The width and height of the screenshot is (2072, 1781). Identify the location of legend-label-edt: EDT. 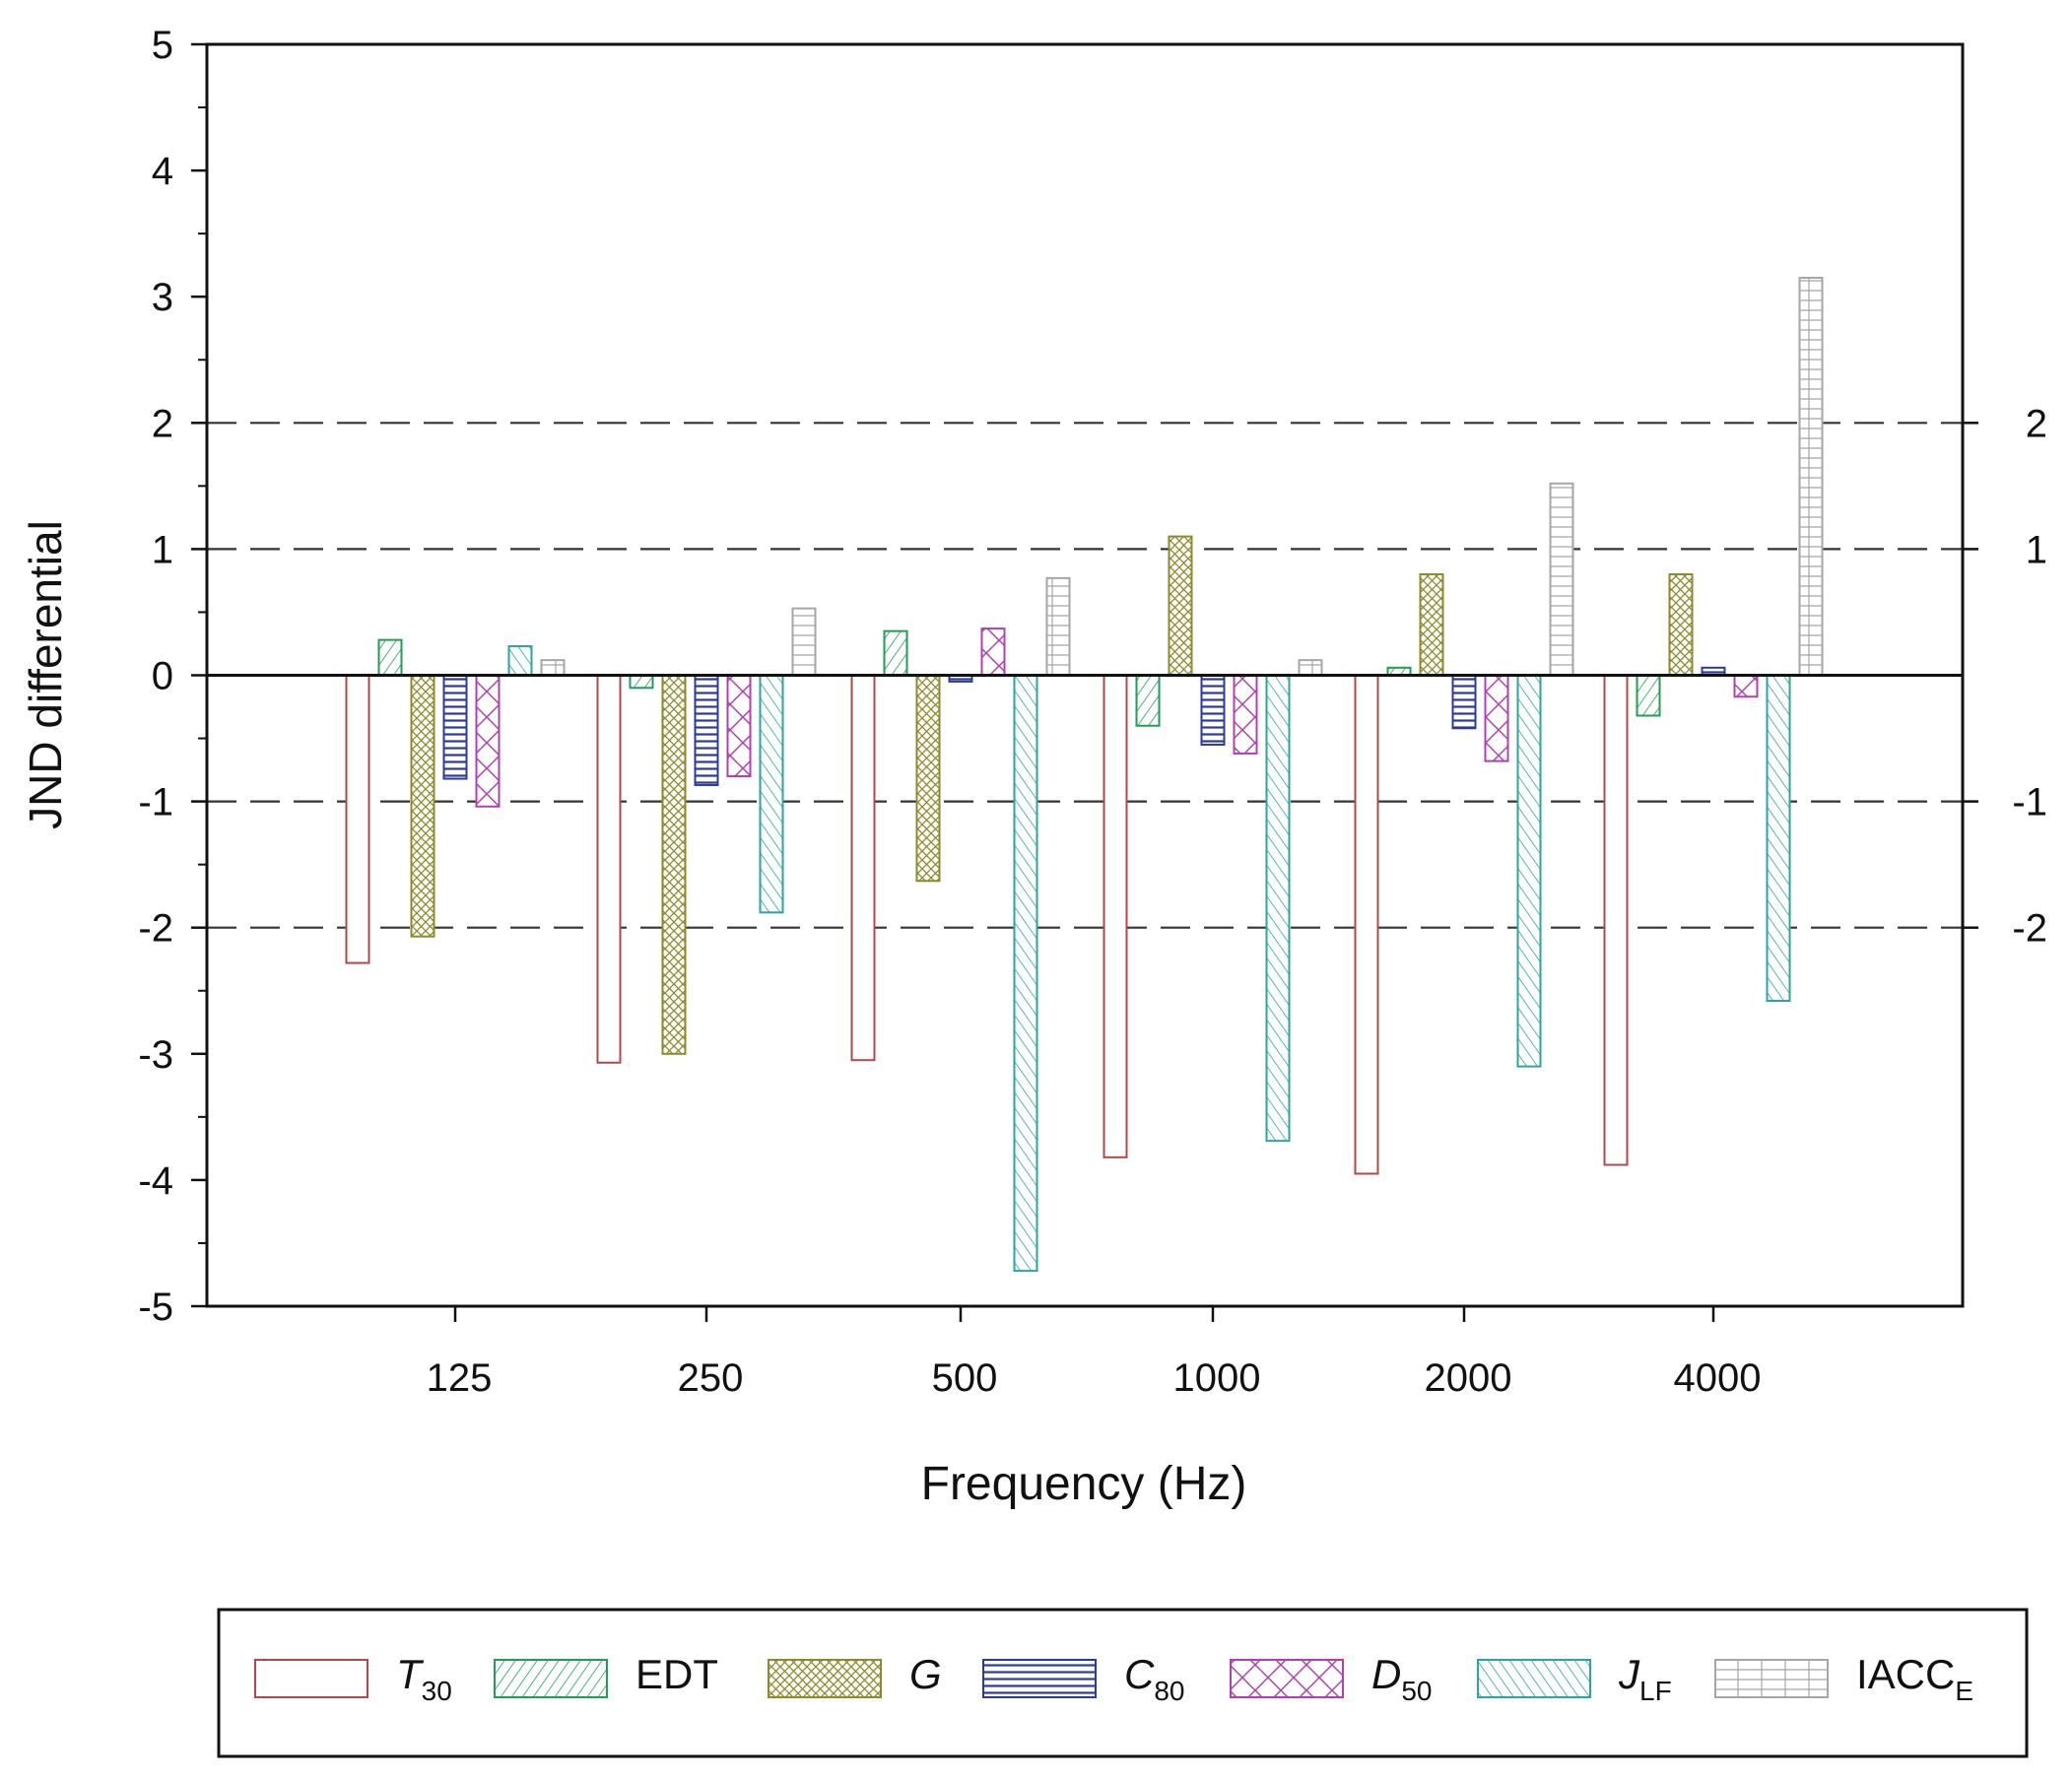
(677, 1674).